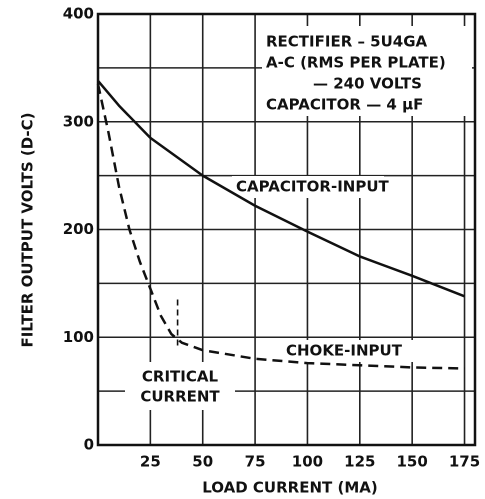  Describe the element at coordinates (289, 488) in the screenshot. I see `x-axis-label: LOAD CURRENT (MA)` at that location.